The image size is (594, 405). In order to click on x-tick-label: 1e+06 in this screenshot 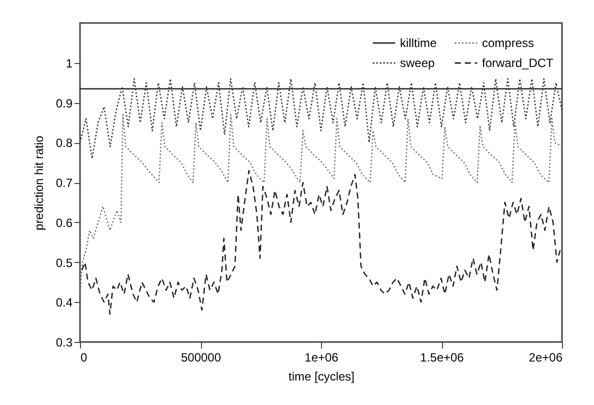, I will do `click(321, 357)`.